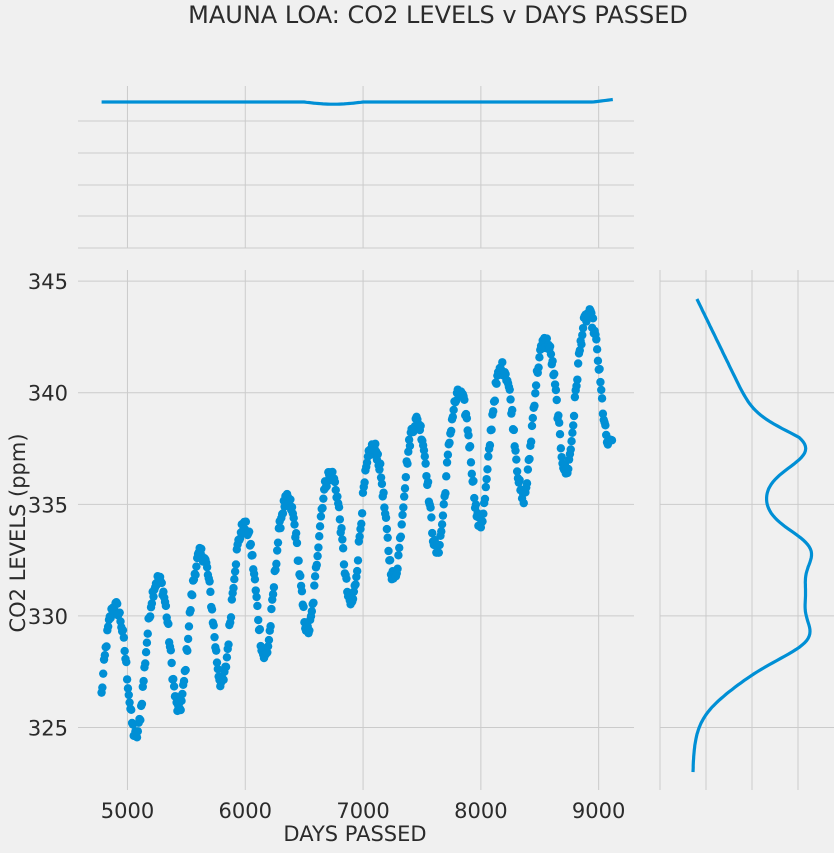  I want to click on x-kde-curve, so click(357, 101).